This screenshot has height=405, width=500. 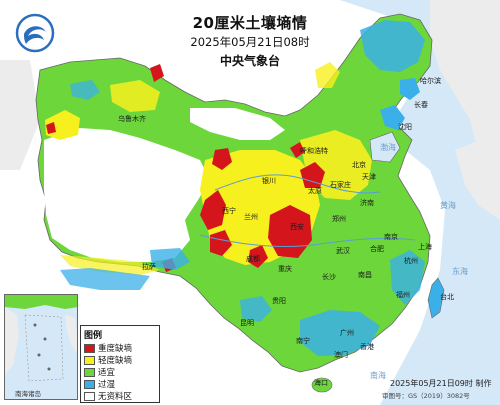 What do you see at coordinates (465, 90) in the screenshot?
I see `neighbor-land-northeast` at bounding box center [465, 90].